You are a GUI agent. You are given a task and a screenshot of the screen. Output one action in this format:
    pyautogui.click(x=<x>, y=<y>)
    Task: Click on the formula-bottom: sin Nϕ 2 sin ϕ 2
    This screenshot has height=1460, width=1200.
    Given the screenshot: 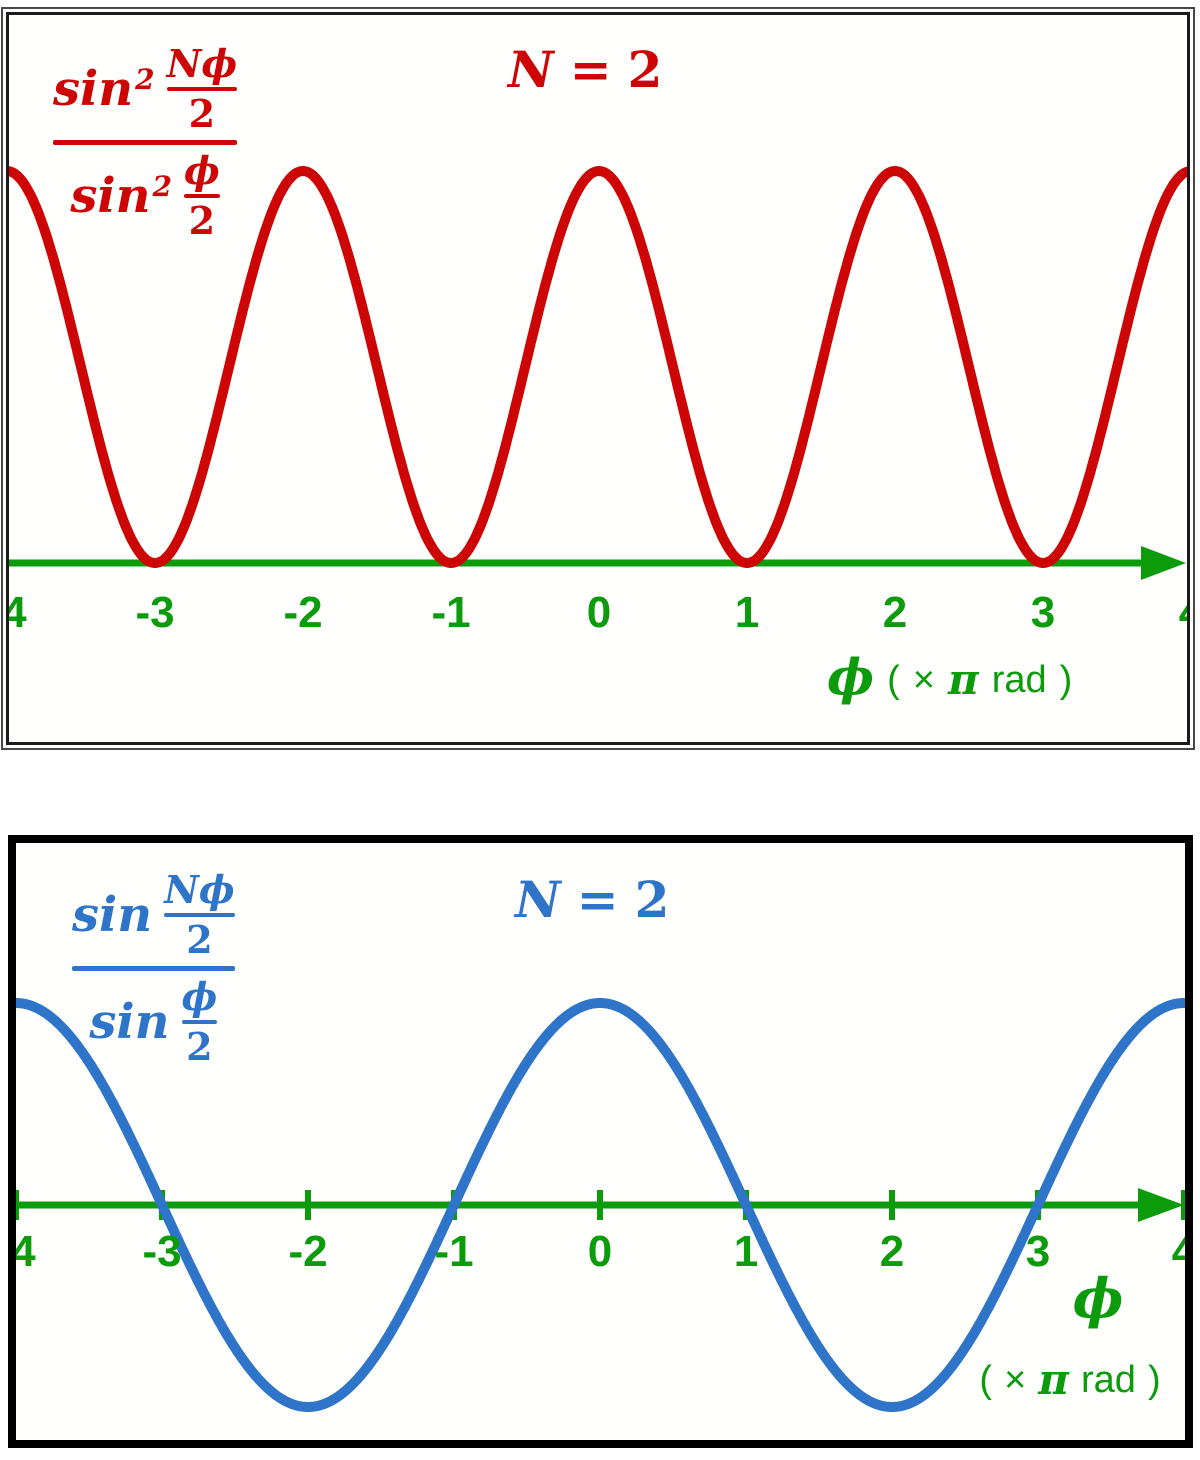 What is the action you would take?
    pyautogui.click(x=153, y=968)
    